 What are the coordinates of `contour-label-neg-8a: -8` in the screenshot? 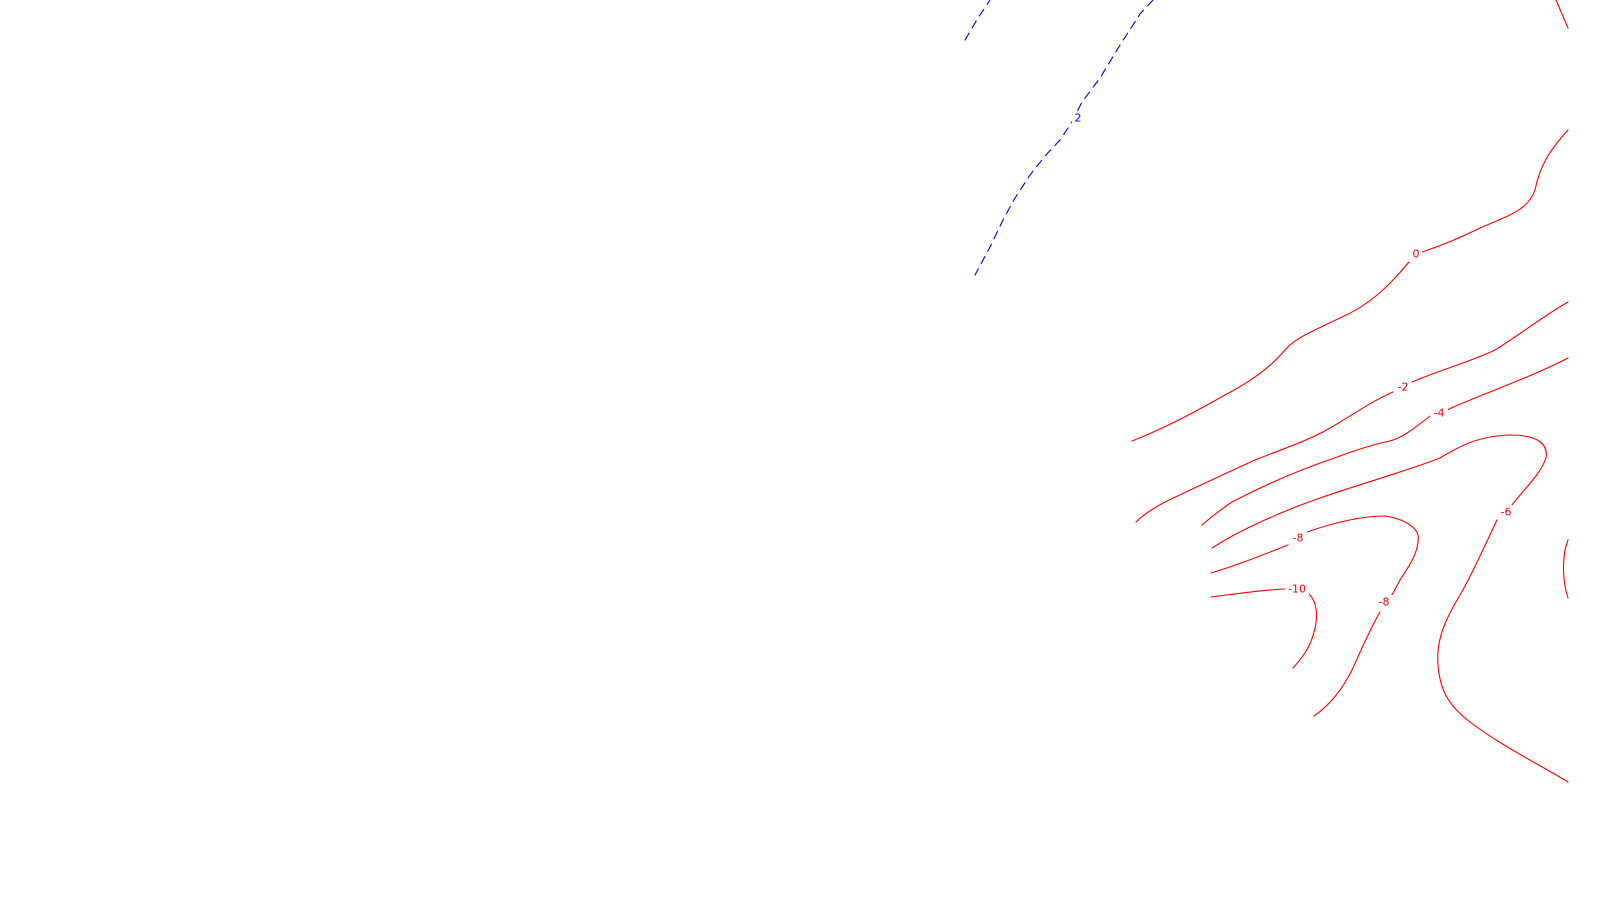 It's located at (1298, 538).